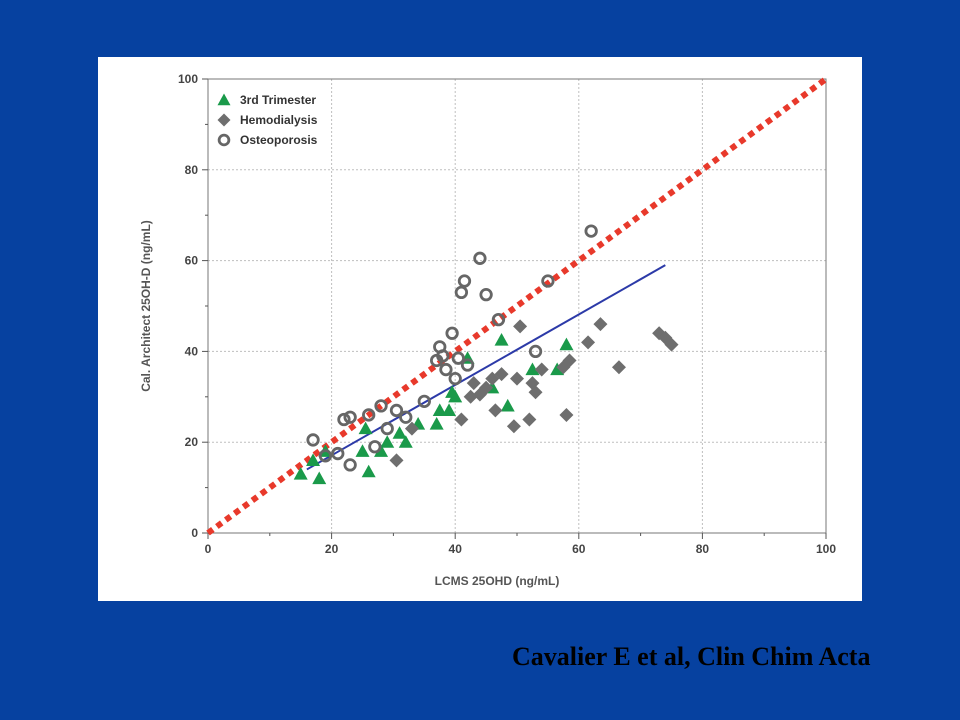  I want to click on legend-marker-3rd-trimester, so click(224, 99).